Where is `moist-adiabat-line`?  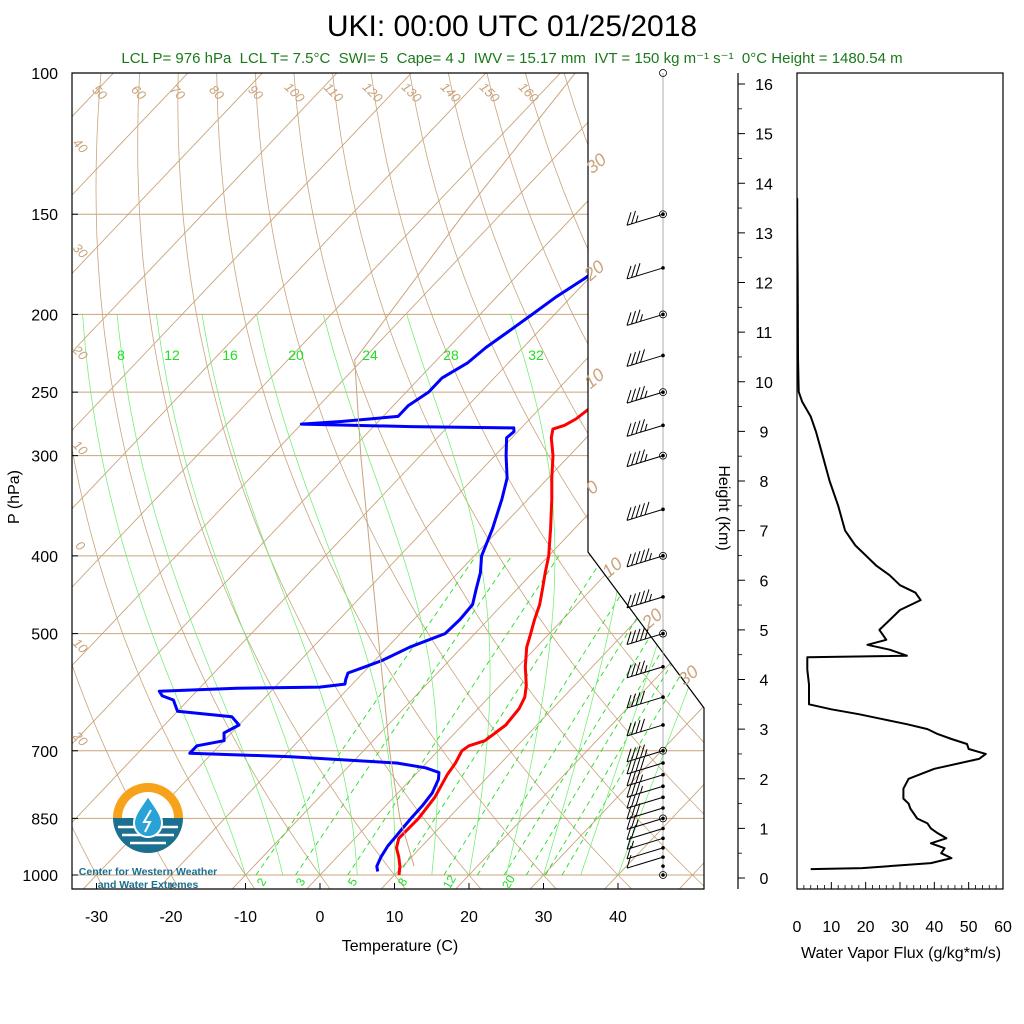
moist-adiabat-line is located at coordinates (200, 595).